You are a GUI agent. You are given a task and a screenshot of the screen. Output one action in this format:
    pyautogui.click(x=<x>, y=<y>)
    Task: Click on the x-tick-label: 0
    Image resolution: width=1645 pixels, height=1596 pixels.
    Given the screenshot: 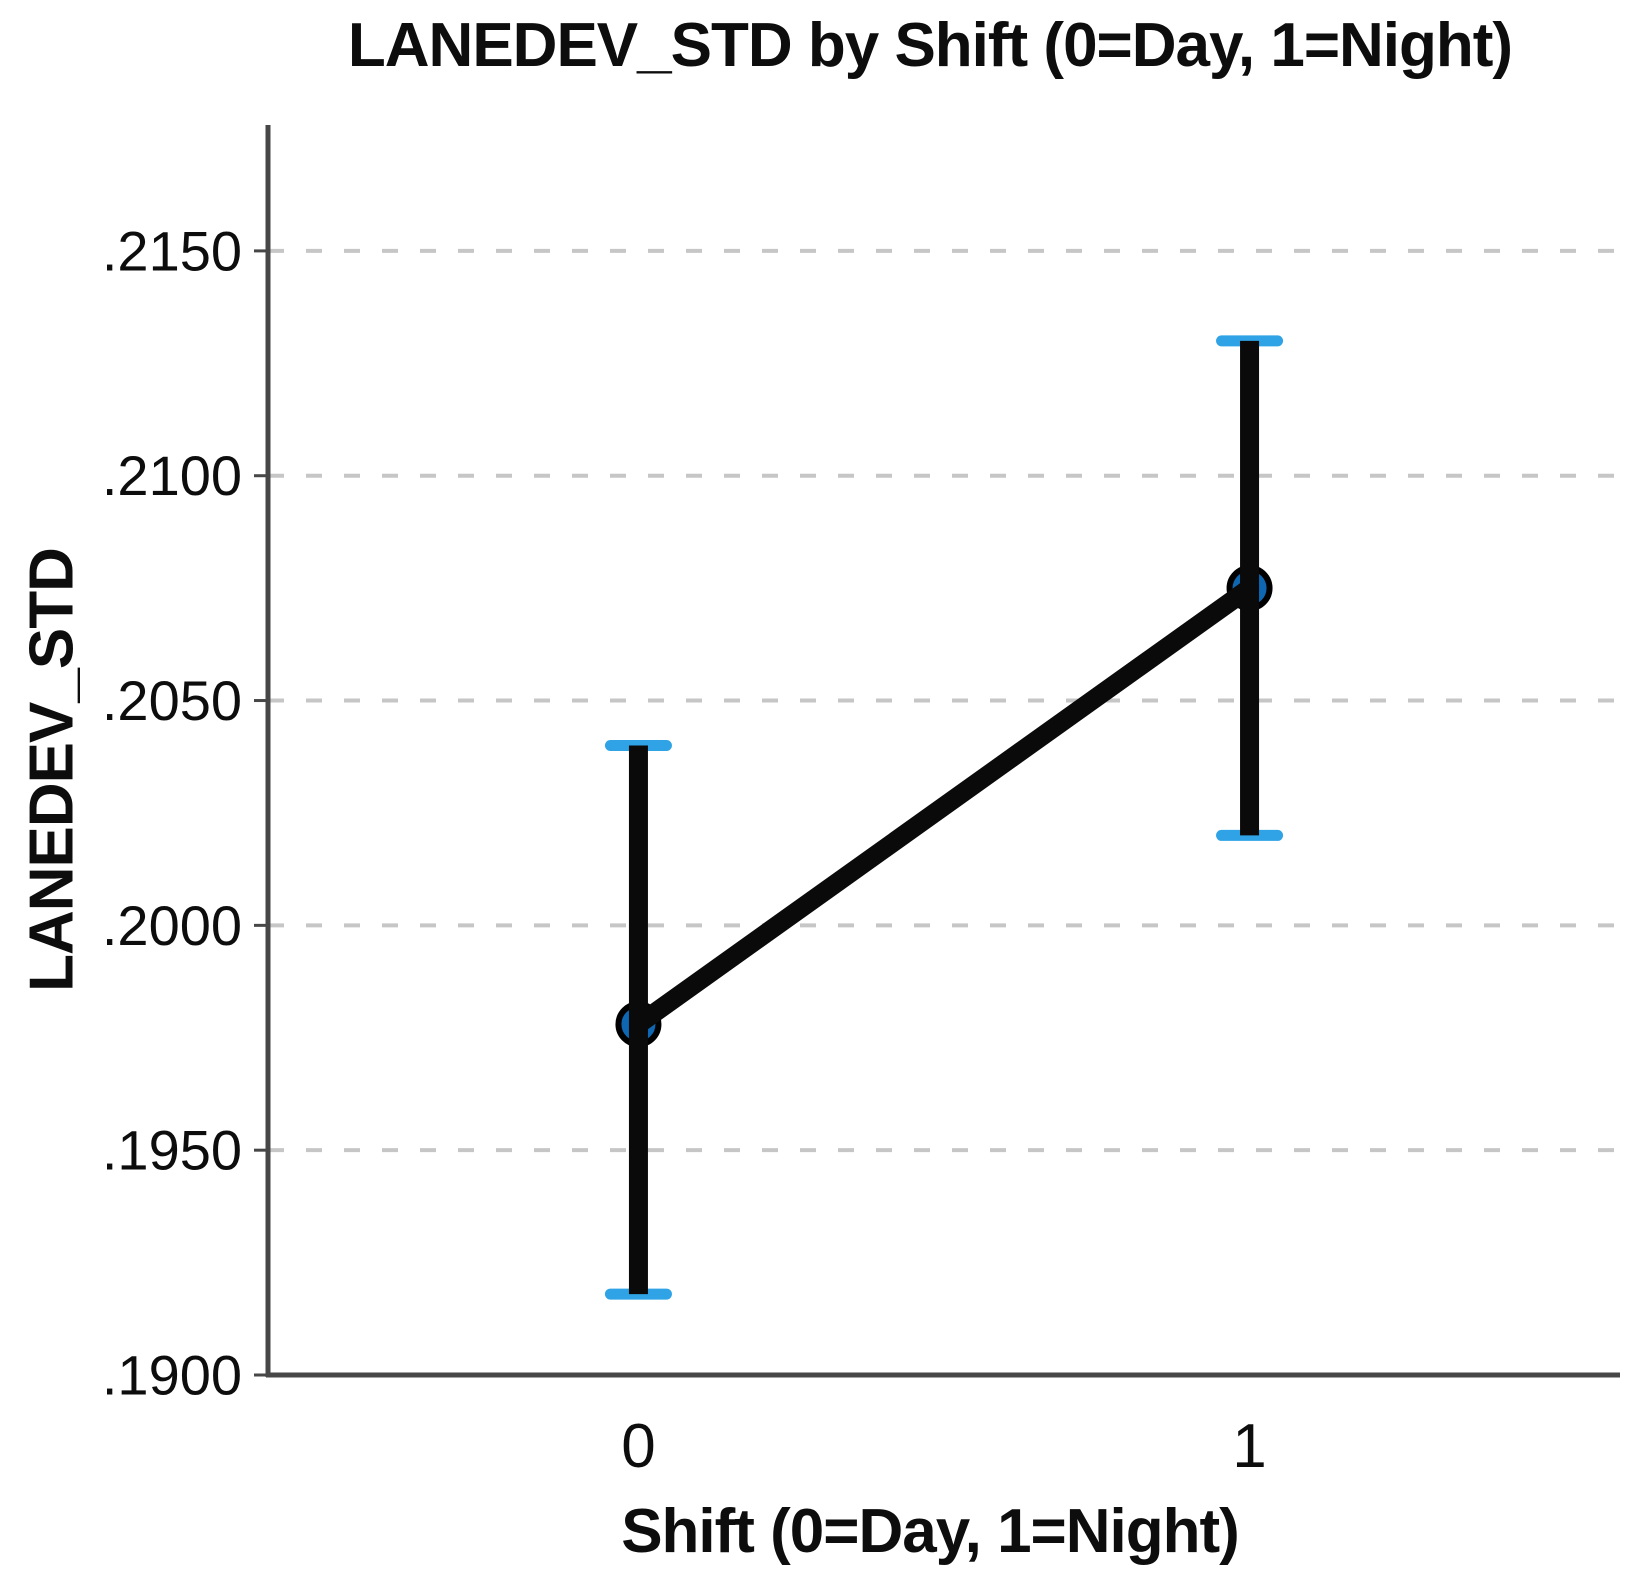 What is the action you would take?
    pyautogui.click(x=638, y=1446)
    